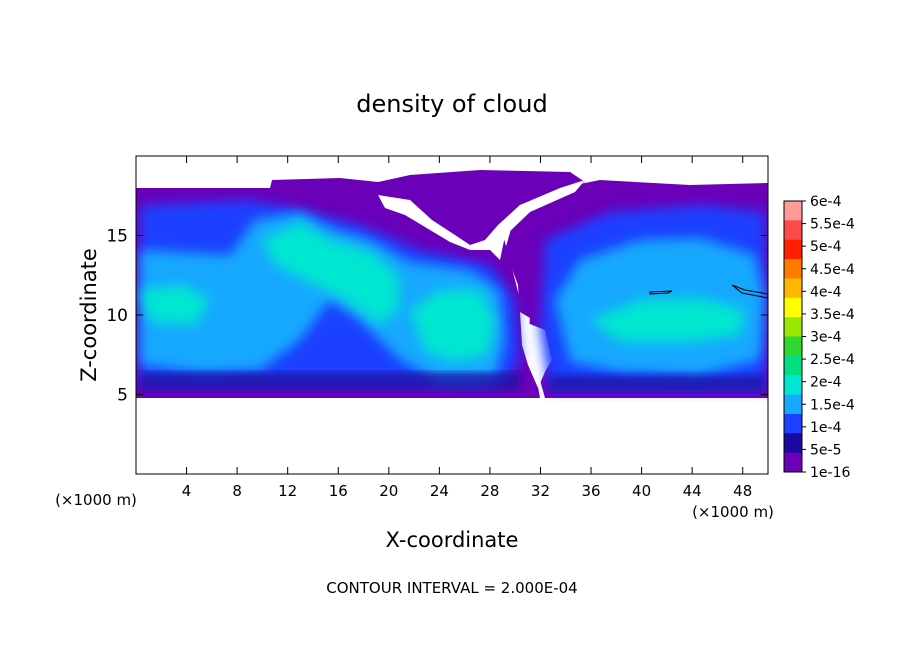  I want to click on cloud-mid-left, so click(322, 297).